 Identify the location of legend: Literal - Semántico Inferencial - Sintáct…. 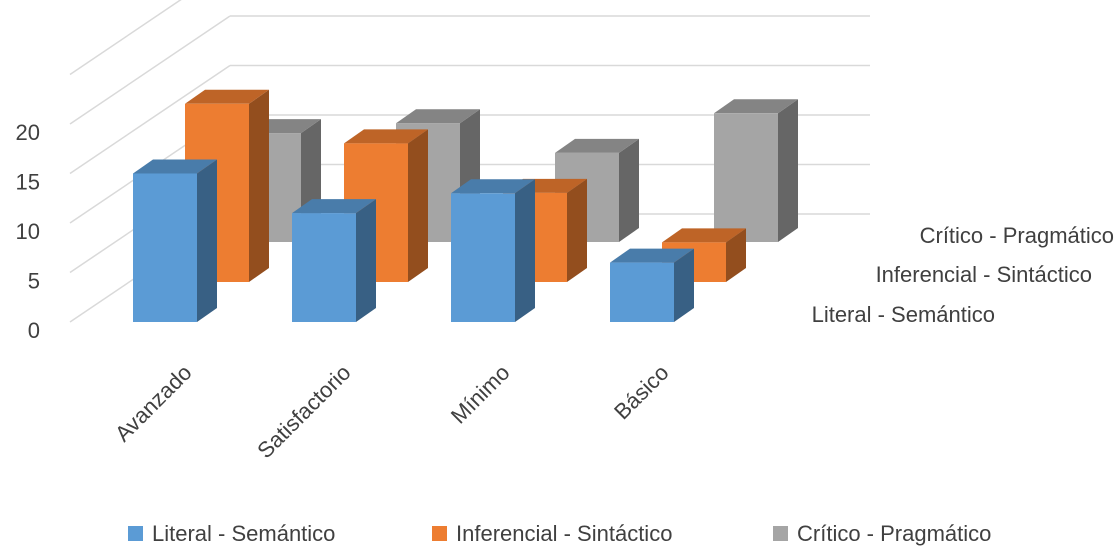
(559, 533).